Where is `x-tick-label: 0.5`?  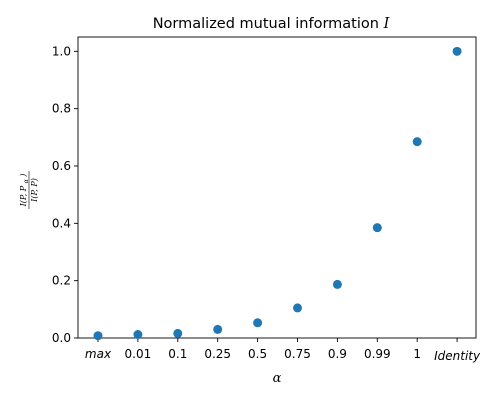 x-tick-label: 0.5 is located at coordinates (257, 354).